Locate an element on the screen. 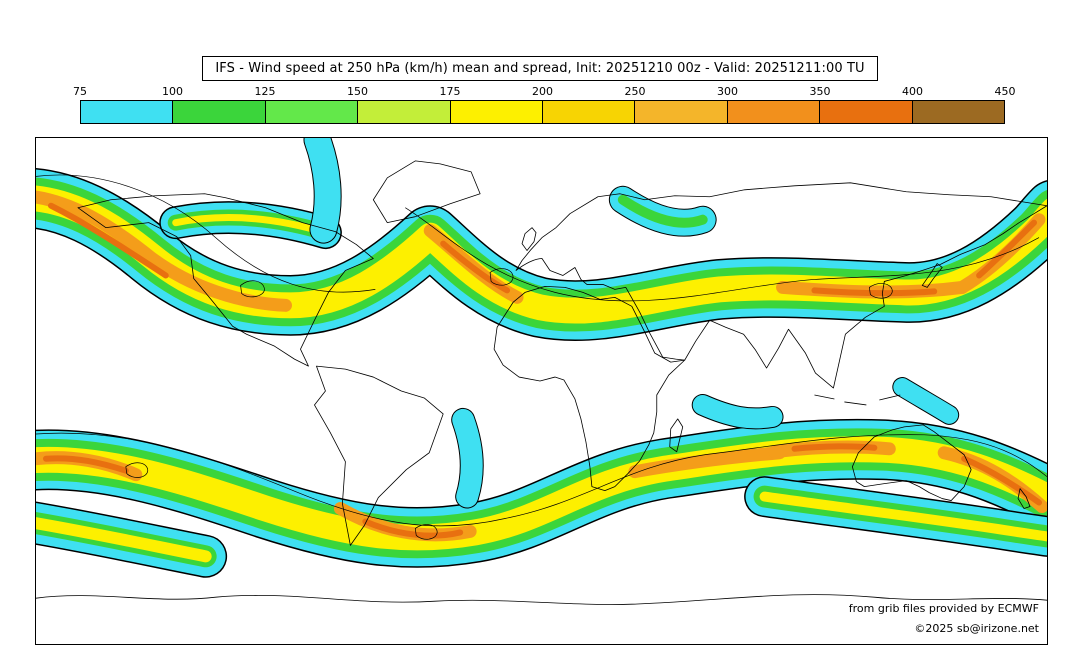  colorbar-tick-label: 200 is located at coordinates (542, 91).